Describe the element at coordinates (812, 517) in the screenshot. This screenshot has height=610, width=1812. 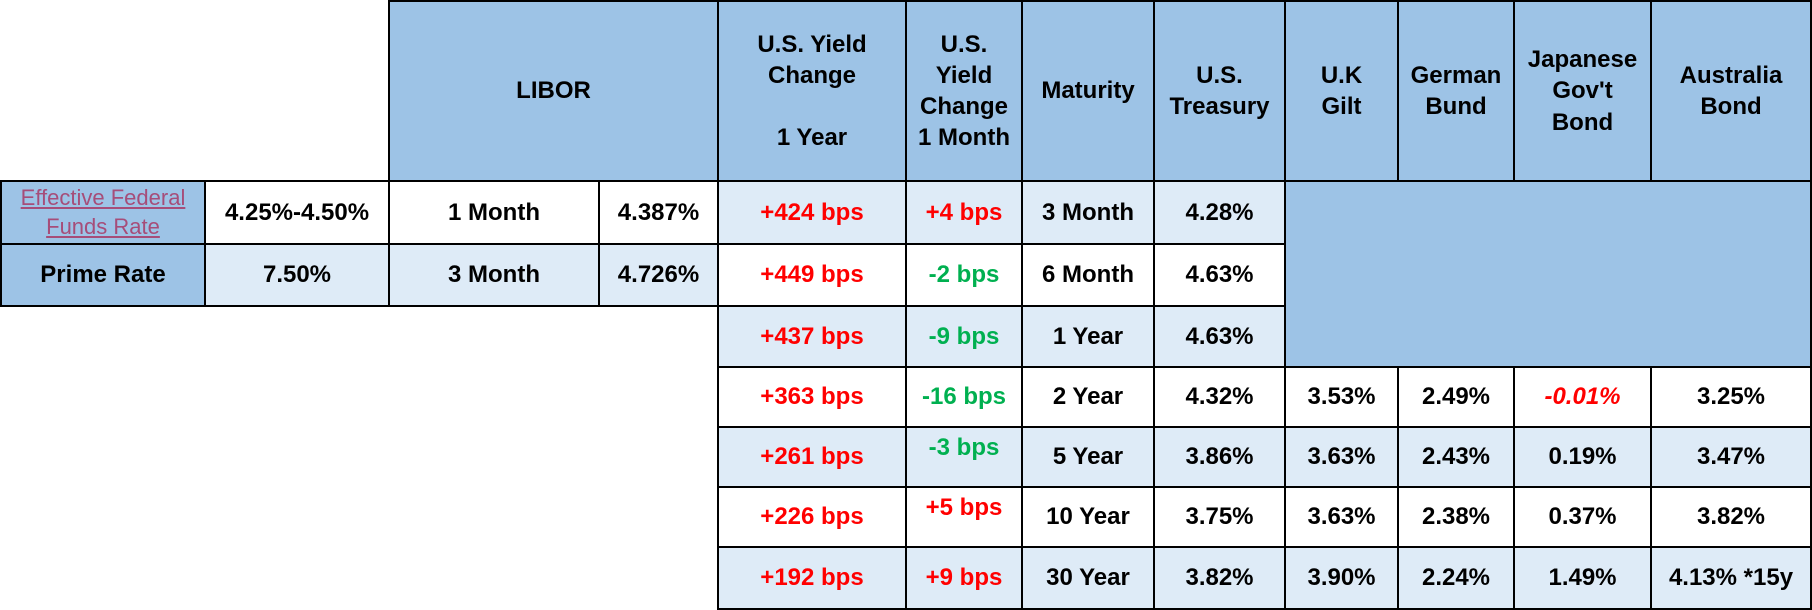
I see `chg1y-row-6: +226 bps` at that location.